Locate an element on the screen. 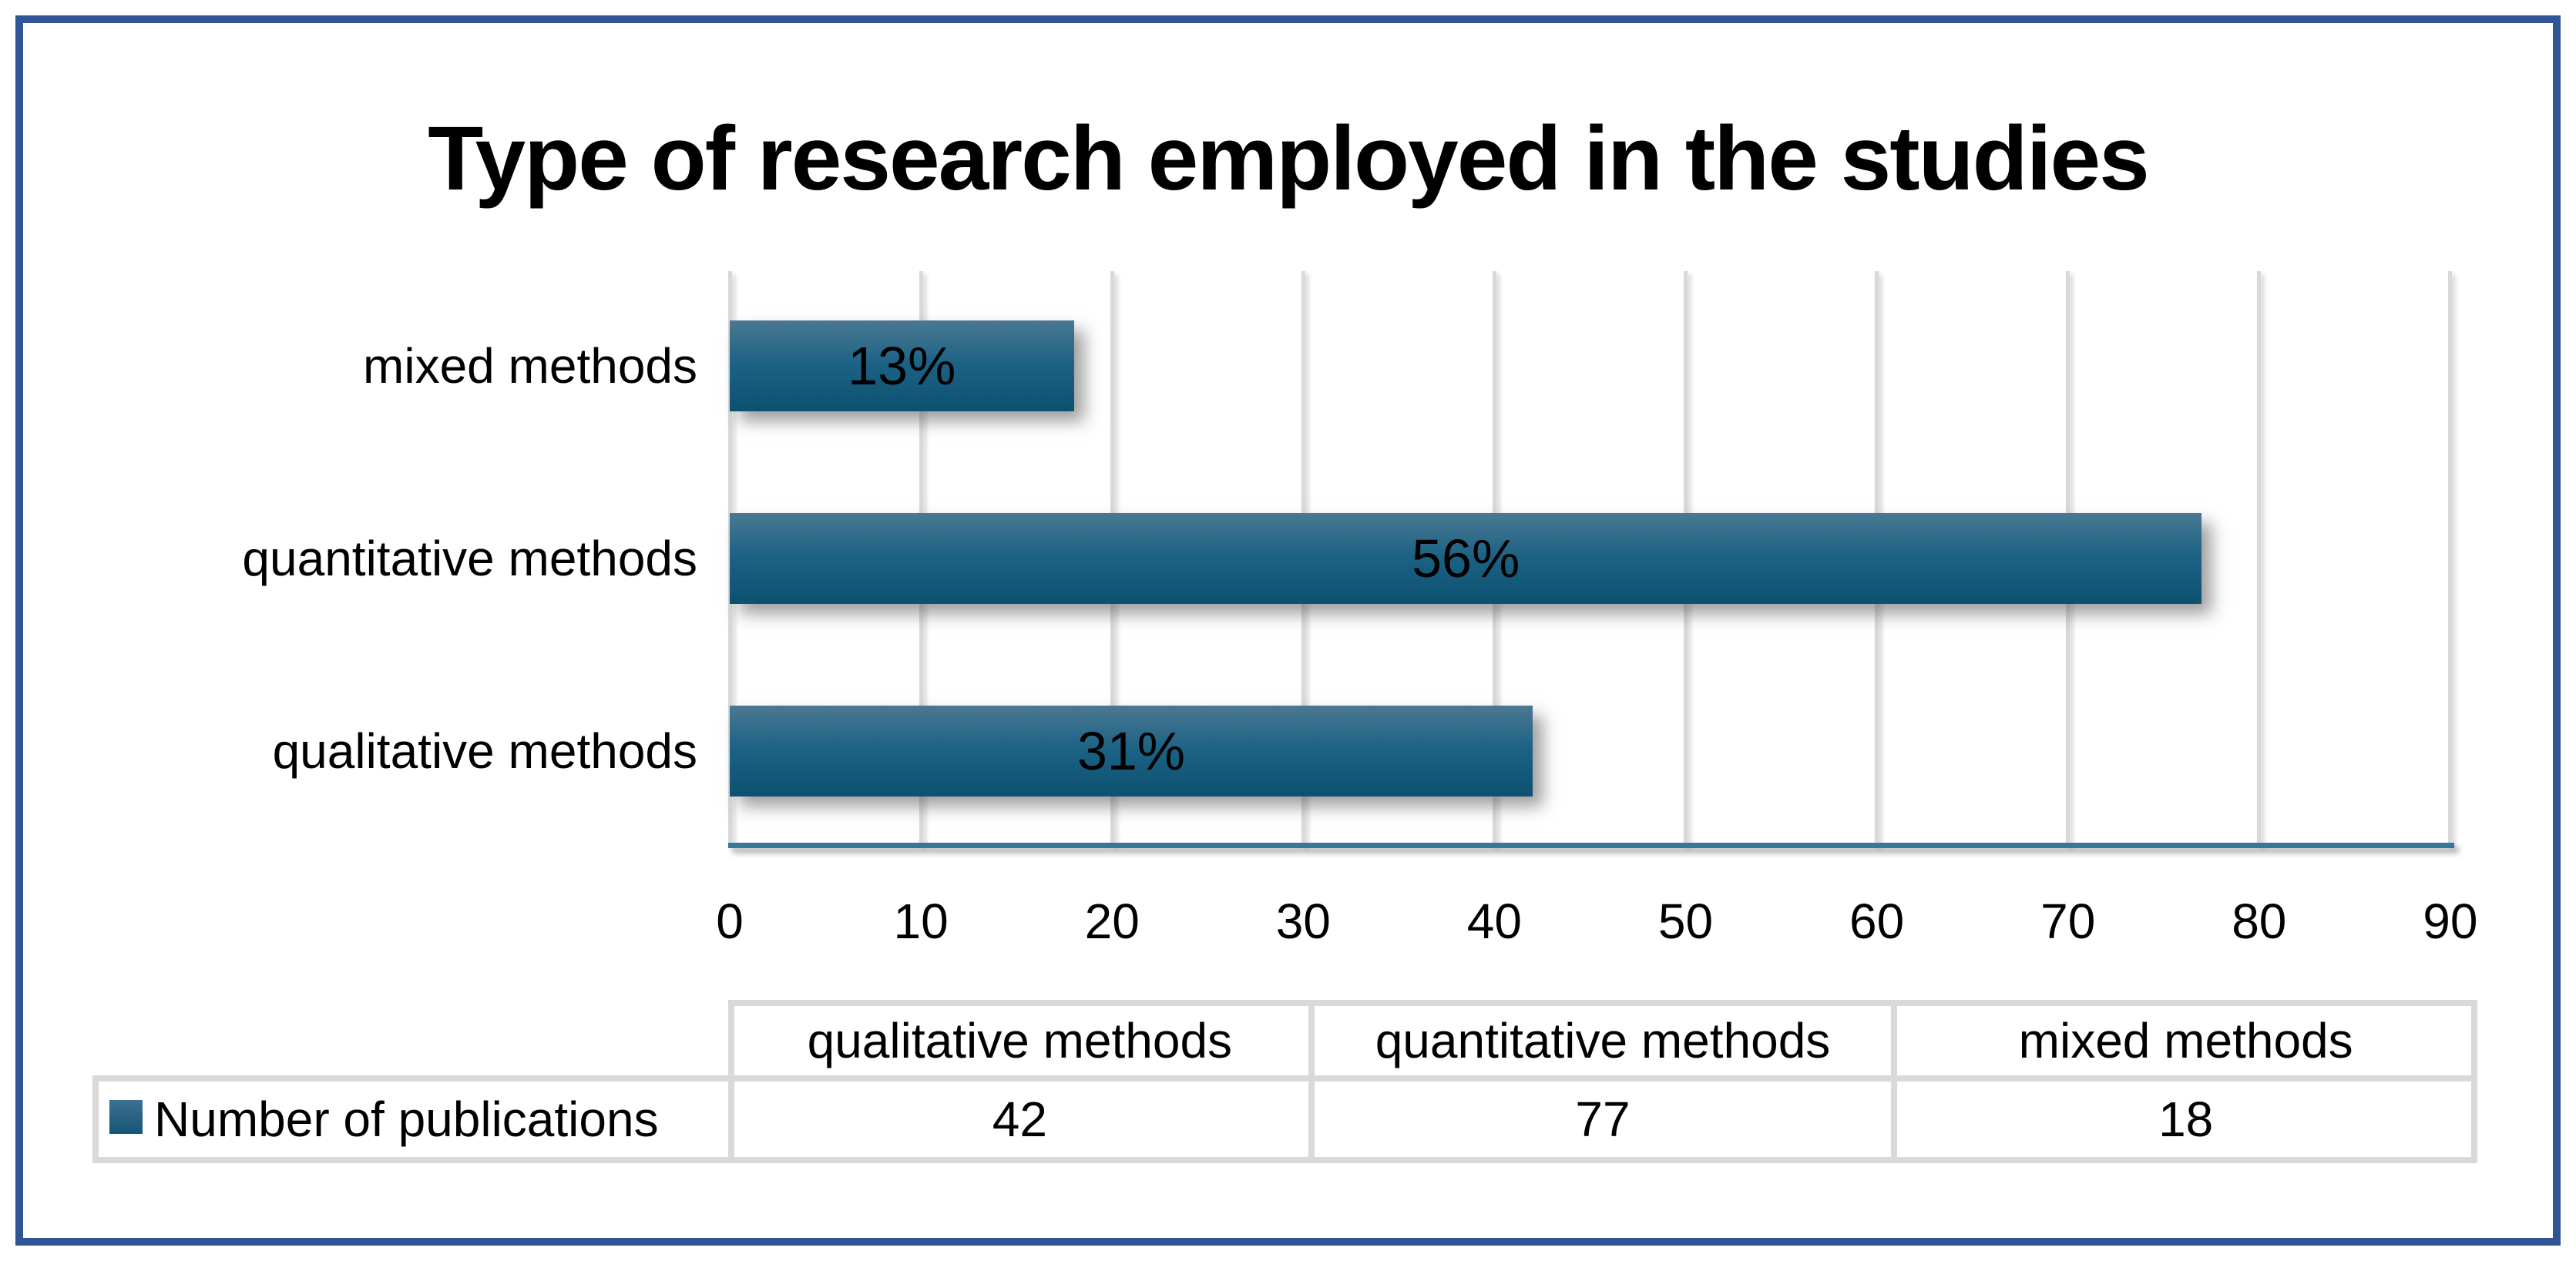  x-axis-tick-label: 90 is located at coordinates (2450, 921).